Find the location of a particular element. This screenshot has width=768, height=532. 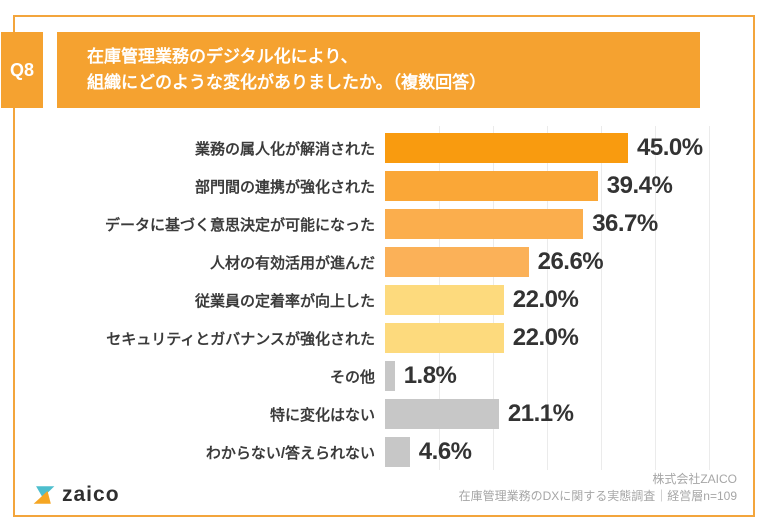

chart-row: その他 1.8% is located at coordinates (358, 376).